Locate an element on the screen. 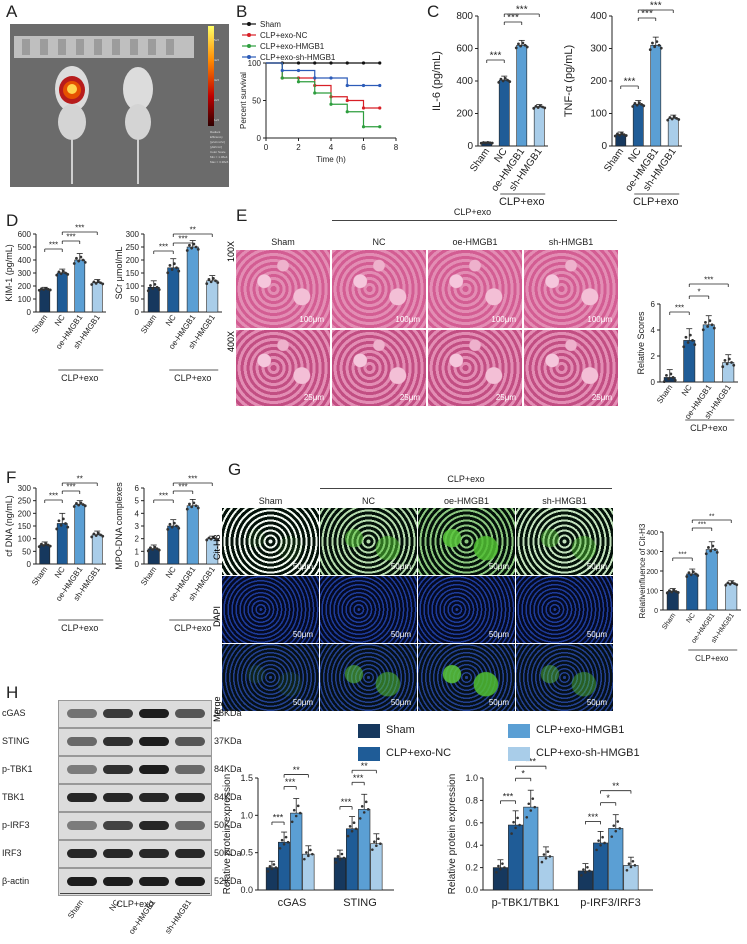  y-tick-label: 2 is located at coordinates (653, 356).